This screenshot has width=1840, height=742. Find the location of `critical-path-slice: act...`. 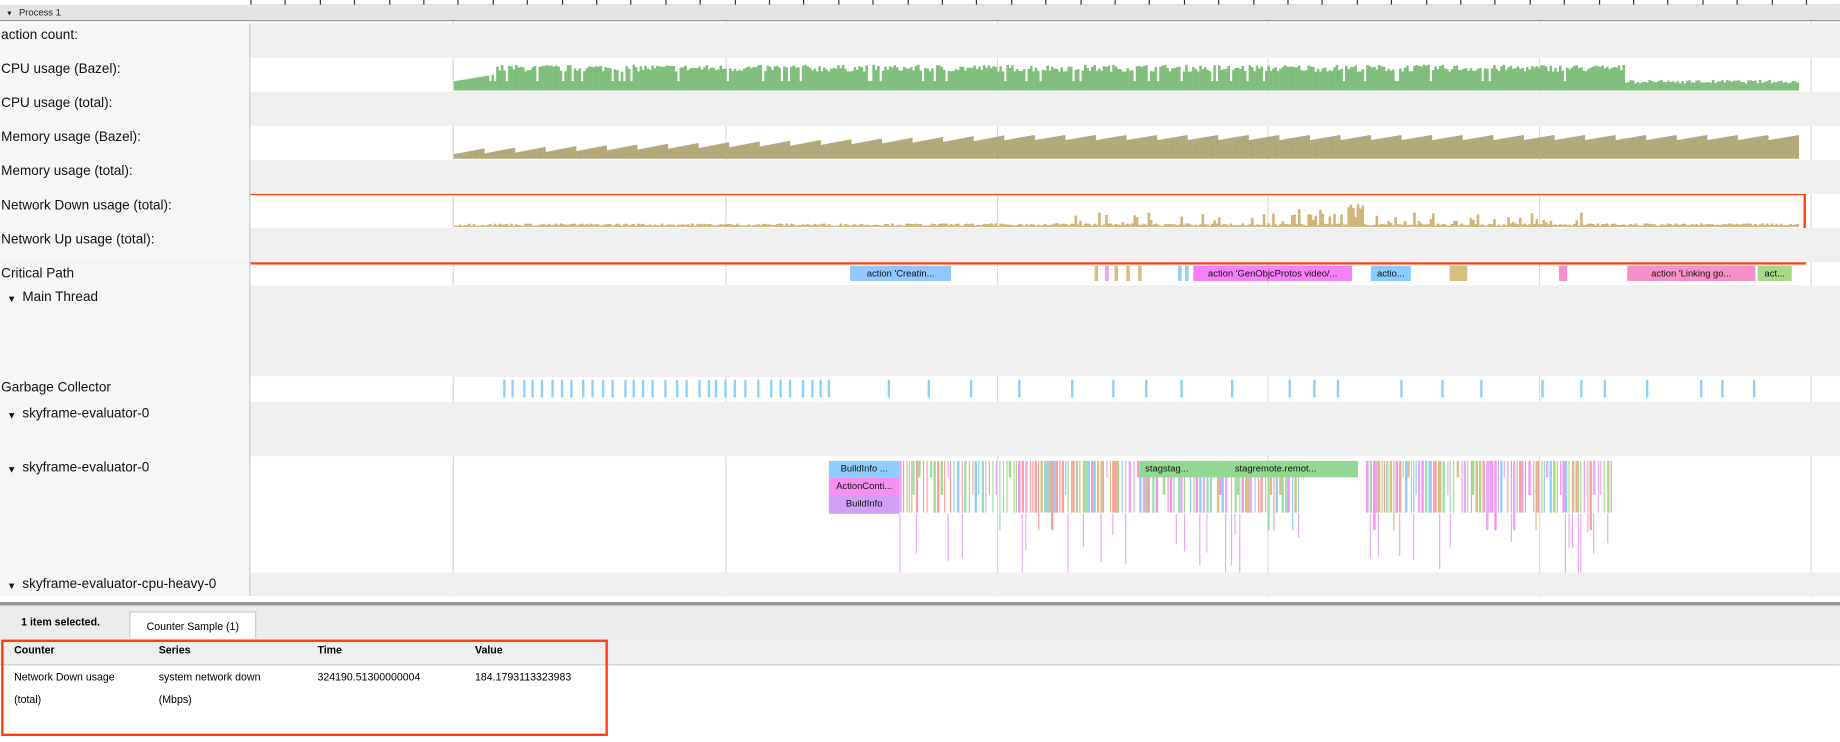

critical-path-slice: act... is located at coordinates (1774, 273).